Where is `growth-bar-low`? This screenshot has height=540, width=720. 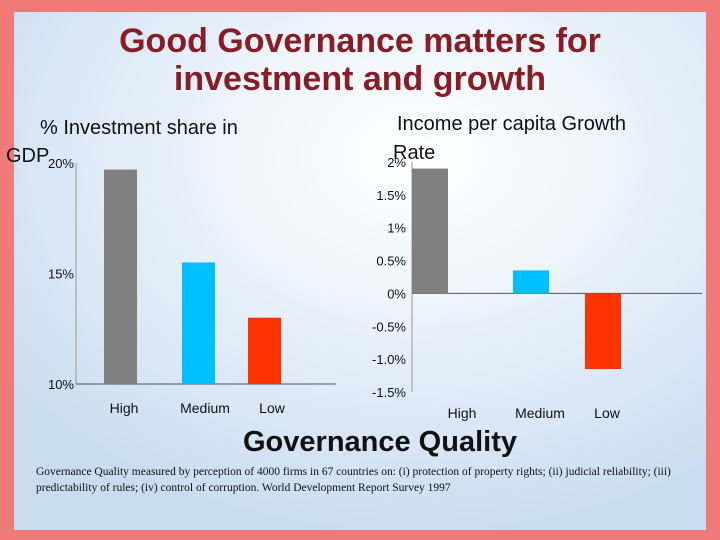 growth-bar-low is located at coordinates (603, 331).